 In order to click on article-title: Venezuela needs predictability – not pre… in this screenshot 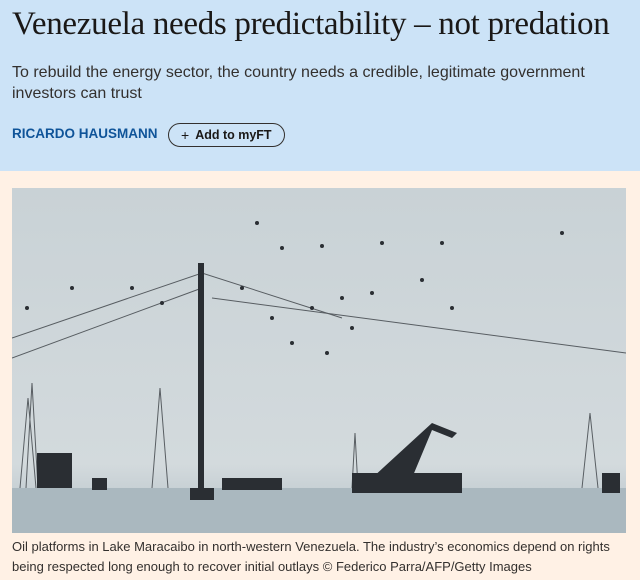, I will do `click(311, 24)`.